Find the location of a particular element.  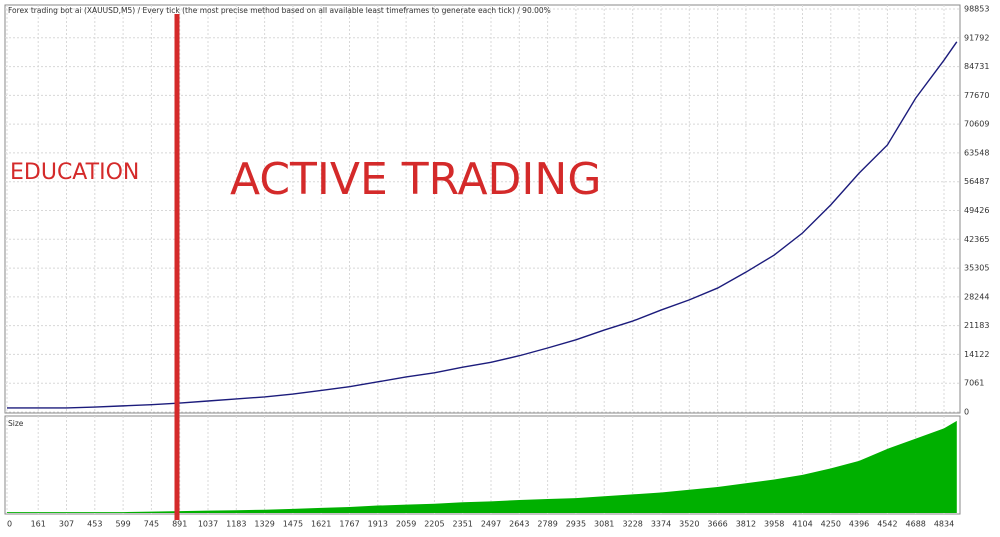

x-tick-label: 3812 is located at coordinates (746, 524).